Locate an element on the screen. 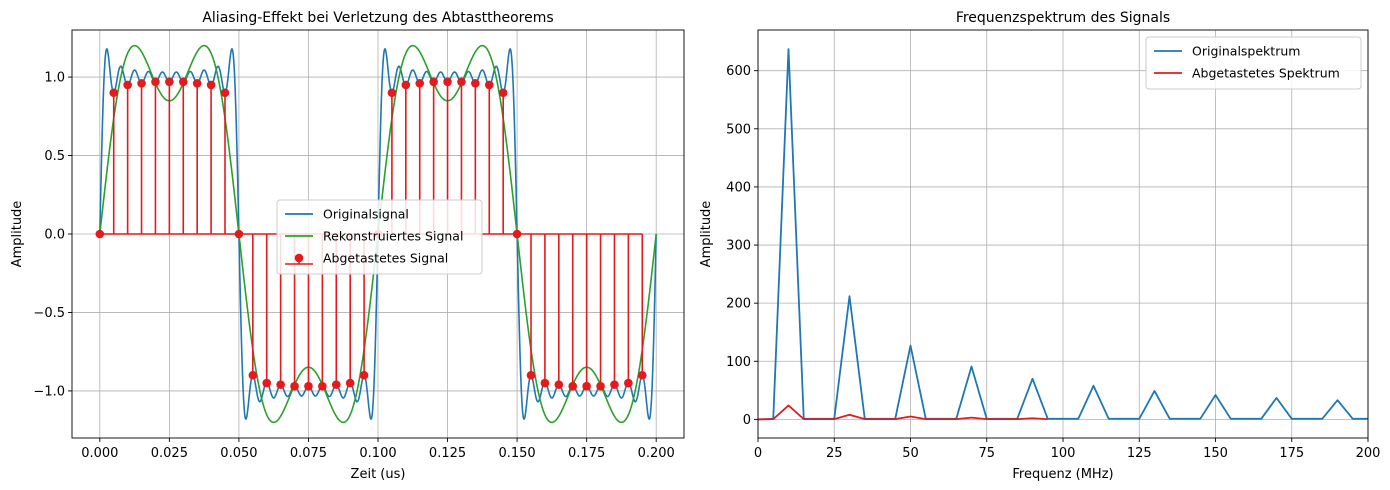 This screenshot has height=490, width=1390. chart-title: Frequenzspektrum des Signals is located at coordinates (1063, 18).